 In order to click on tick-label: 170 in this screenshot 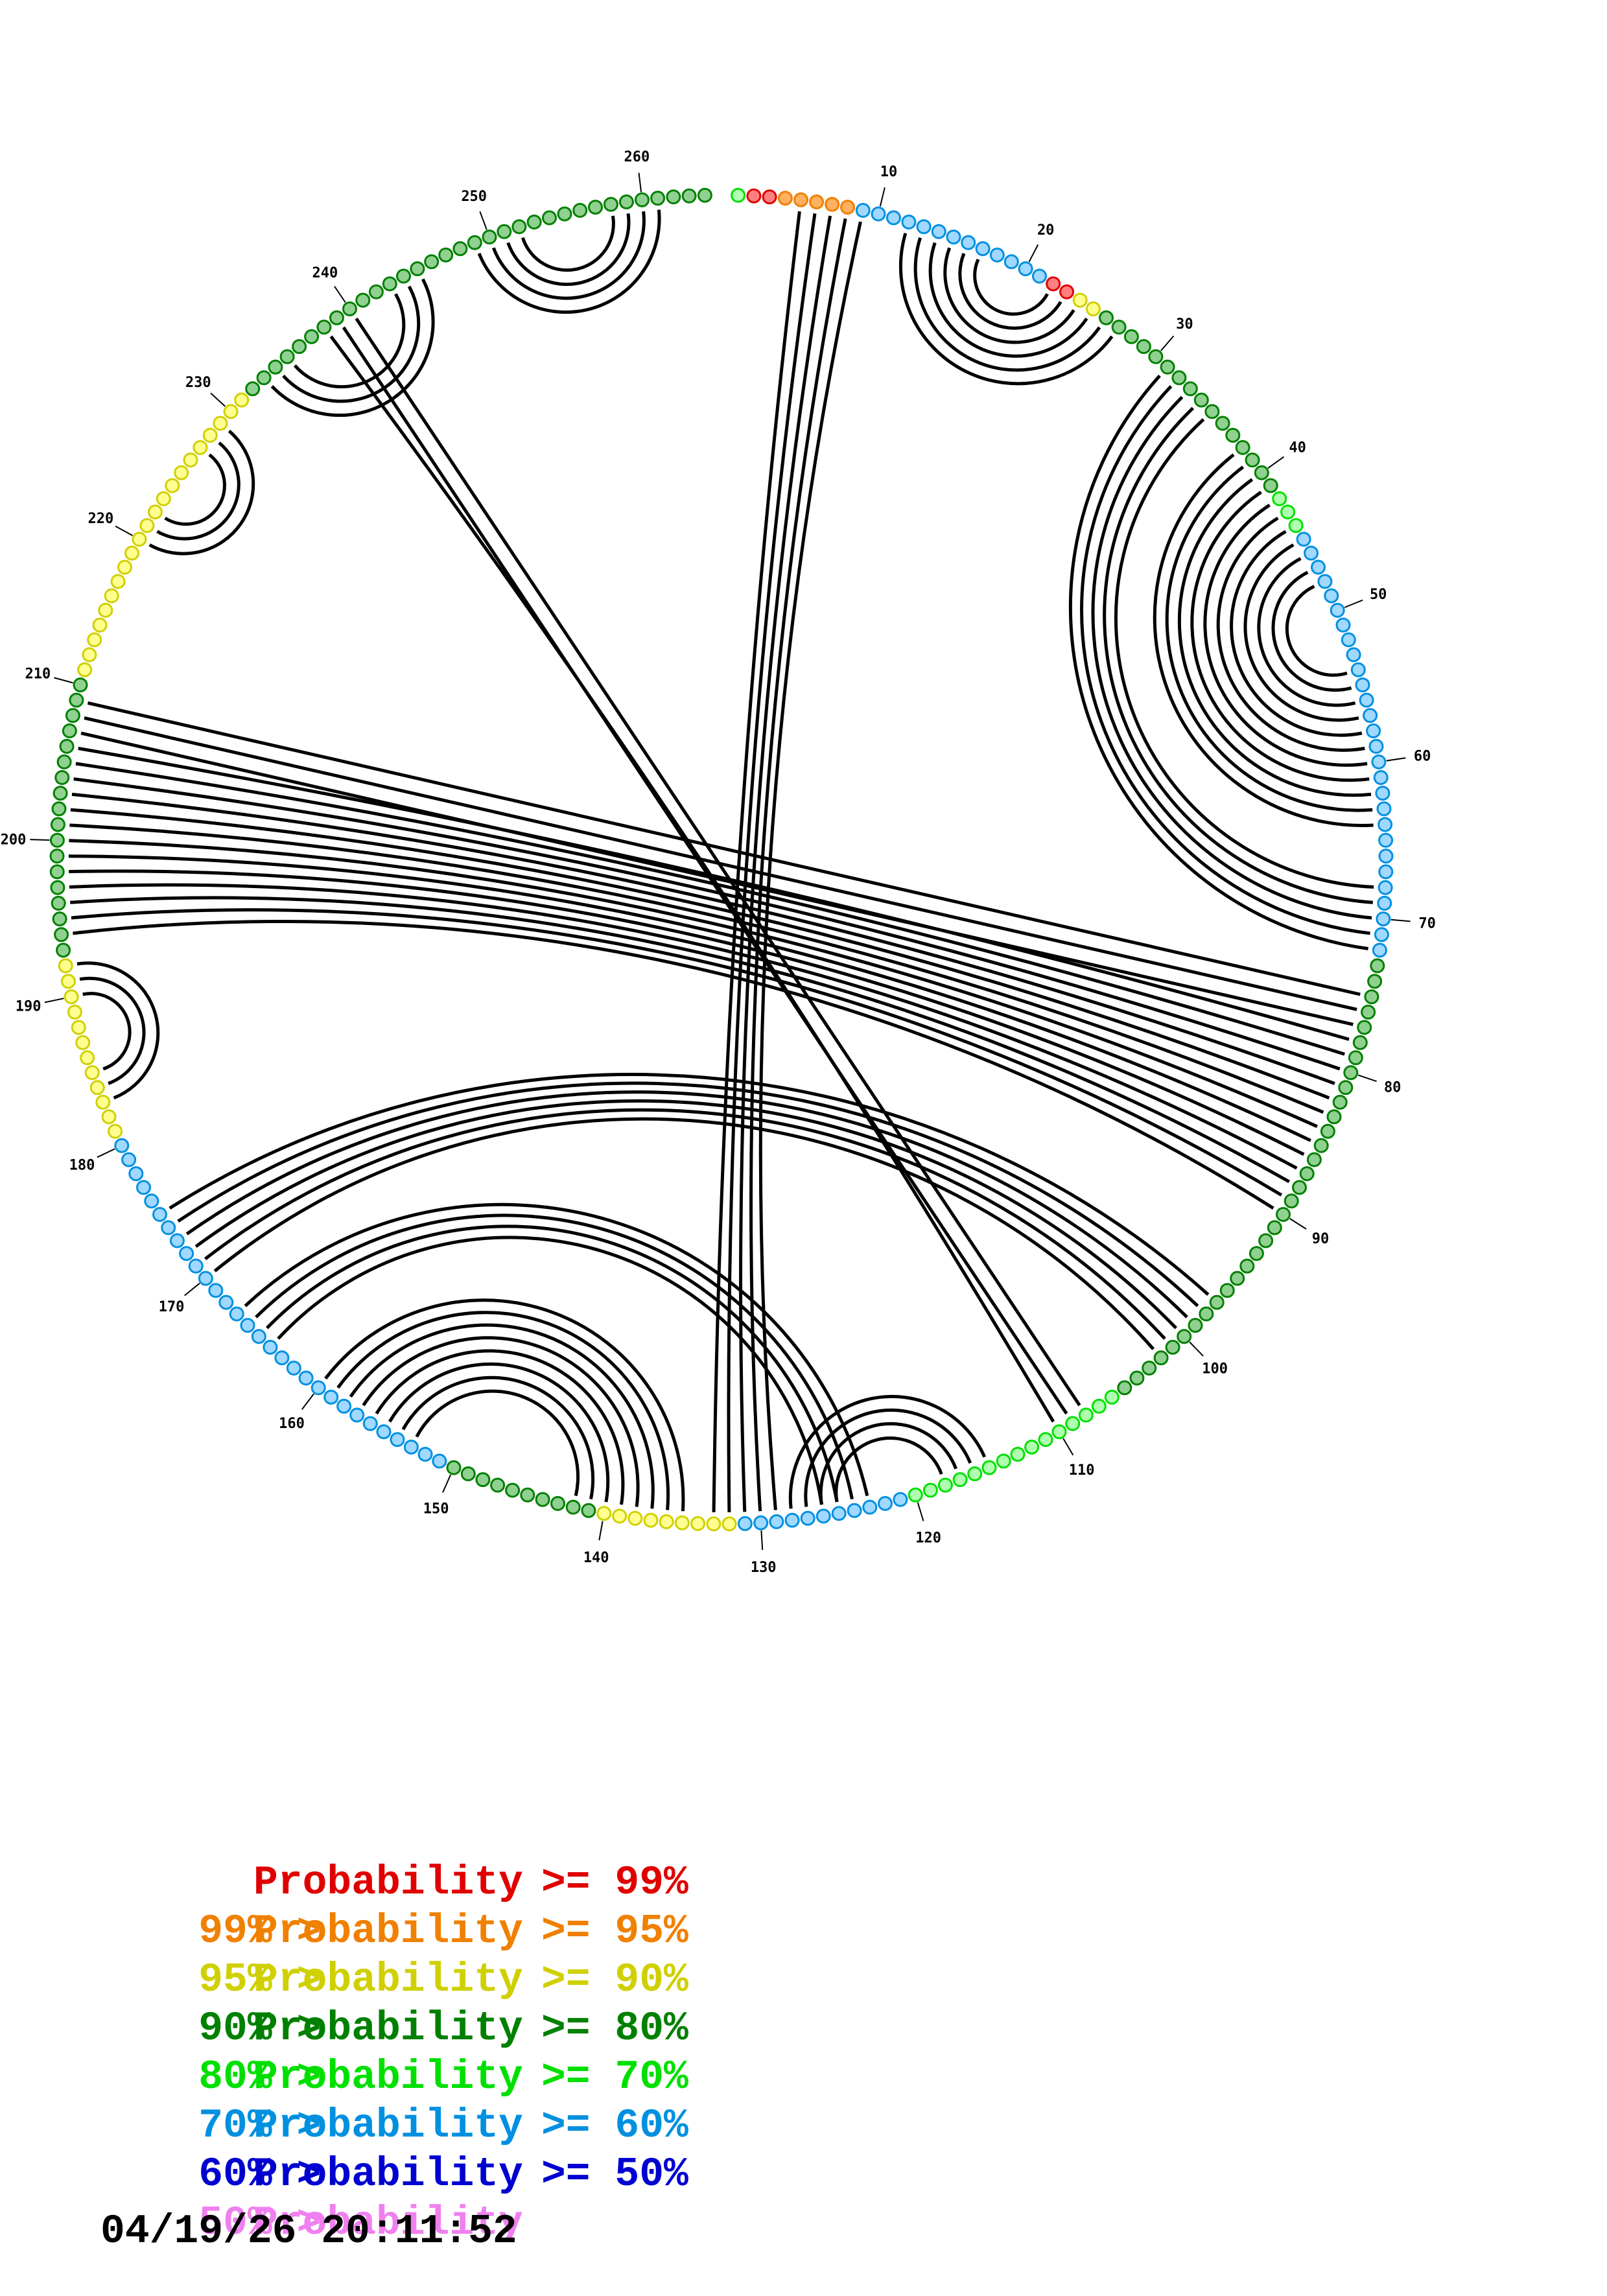, I will do `click(172, 1307)`.